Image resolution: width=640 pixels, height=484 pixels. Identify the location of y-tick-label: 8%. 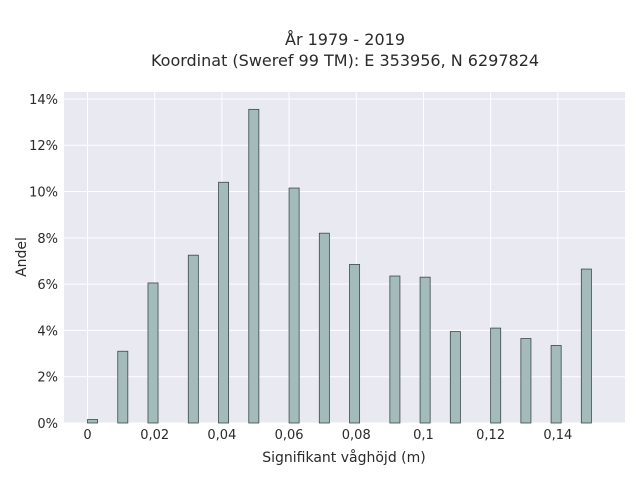
(47, 239).